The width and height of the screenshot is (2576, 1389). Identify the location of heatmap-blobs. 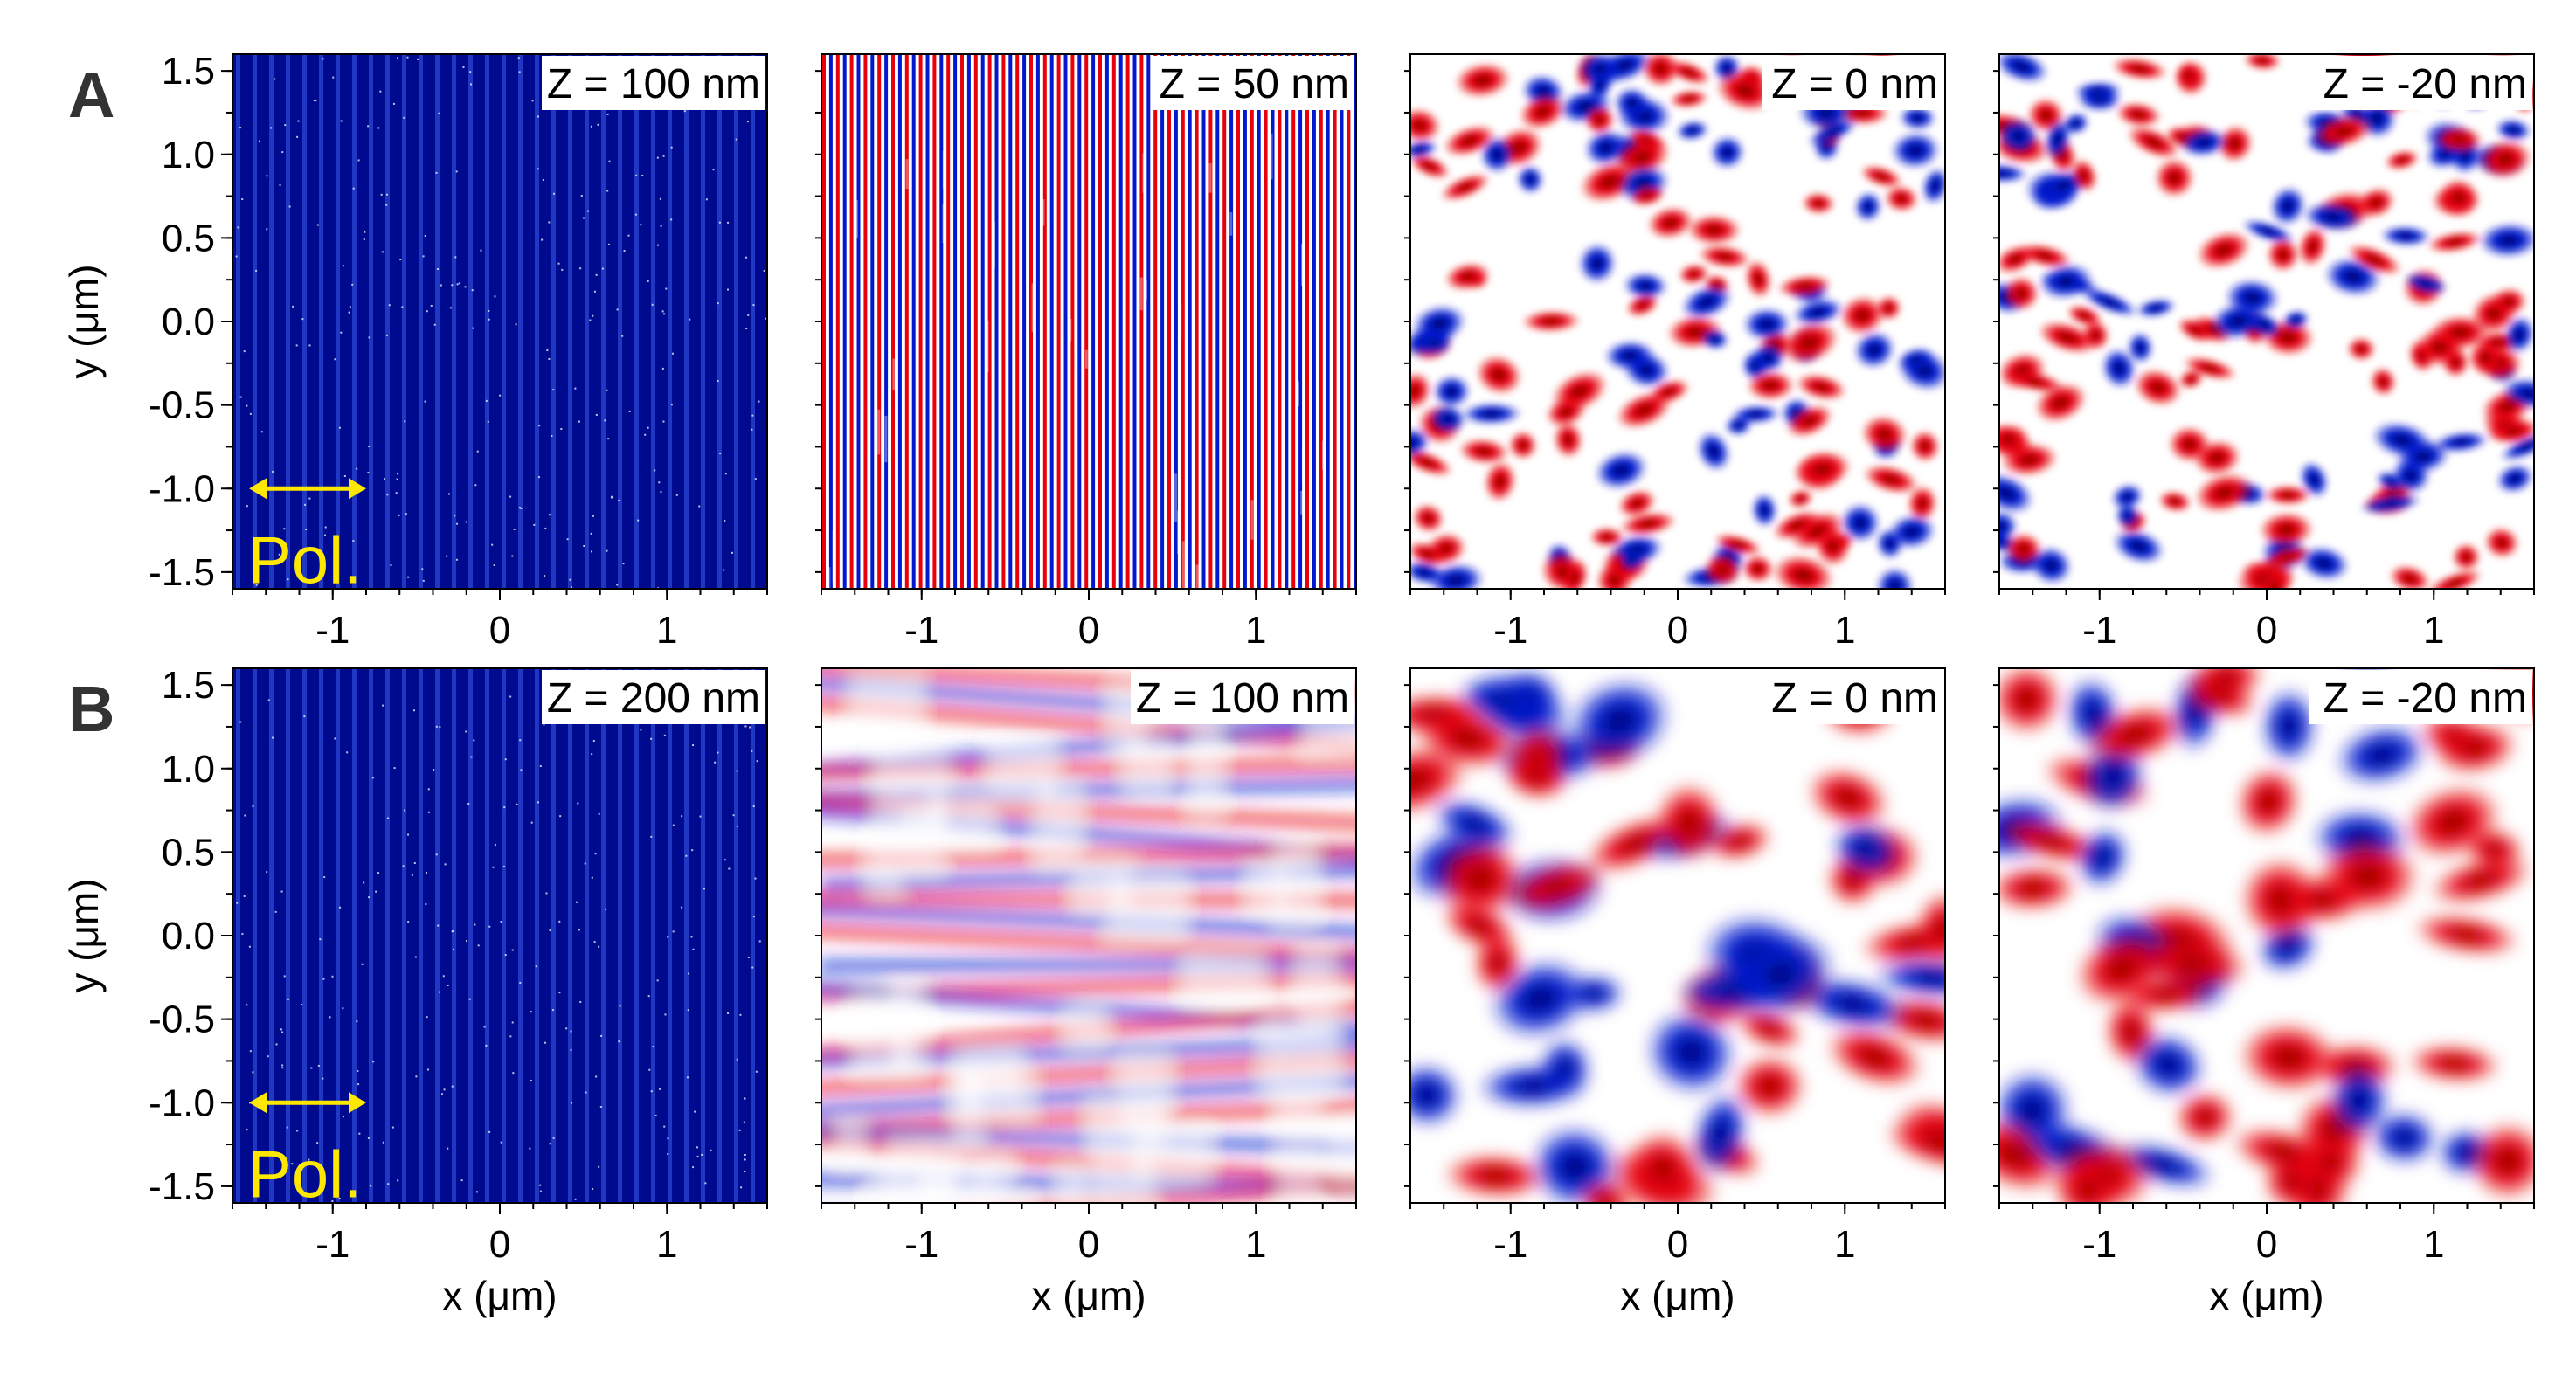
(1088, 936).